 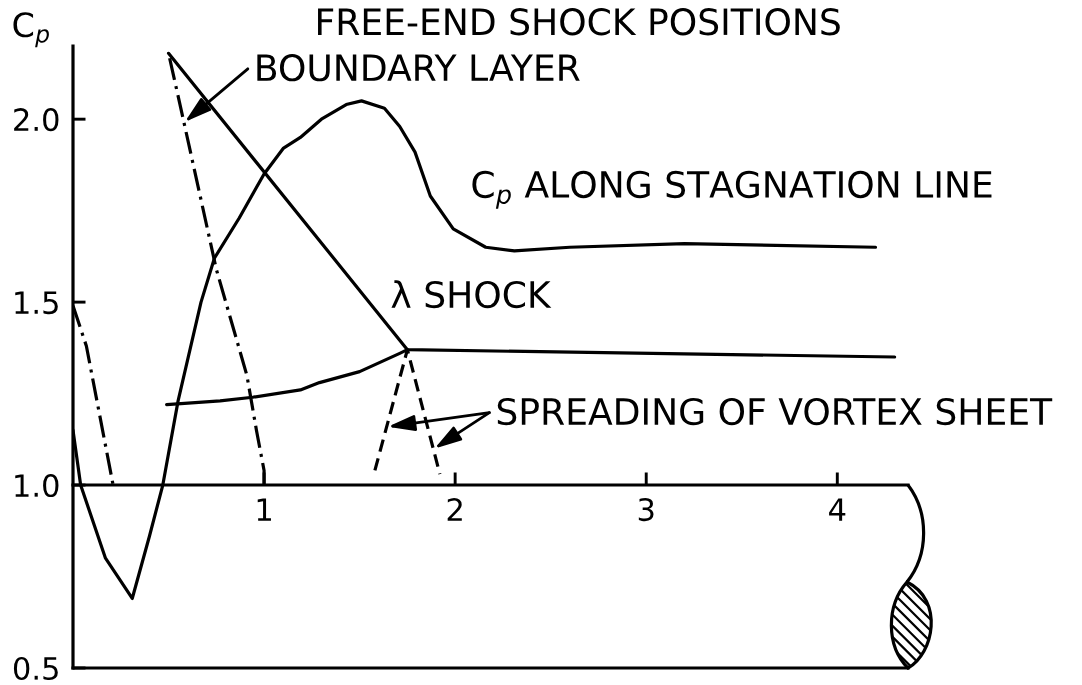 I want to click on y-tick-label: 0.5, so click(x=35, y=668).